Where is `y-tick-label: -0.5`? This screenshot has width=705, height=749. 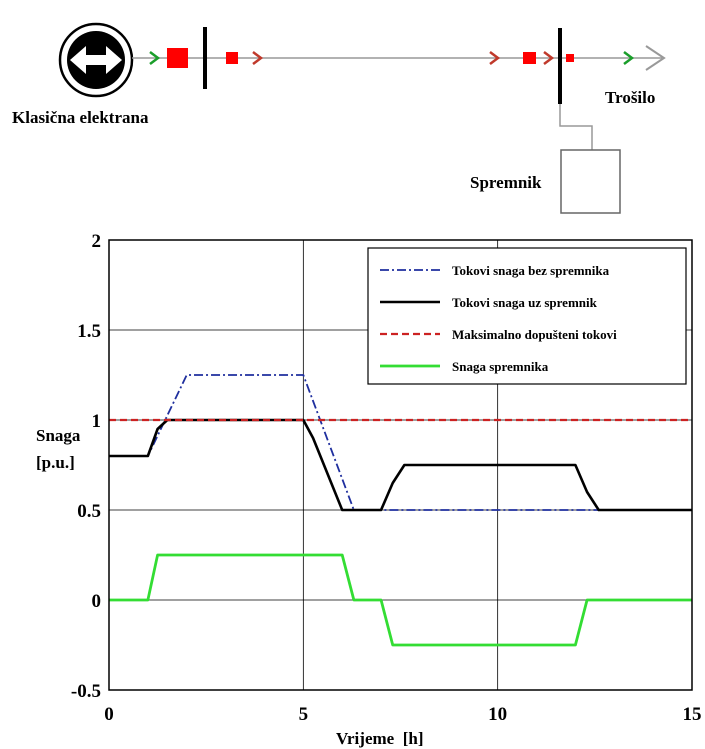 y-tick-label: -0.5 is located at coordinates (86, 691).